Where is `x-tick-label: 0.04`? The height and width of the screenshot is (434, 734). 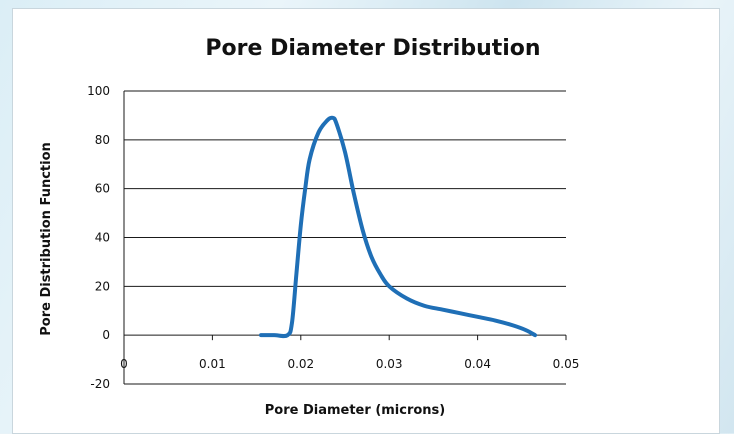 x-tick-label: 0.04 is located at coordinates (477, 364).